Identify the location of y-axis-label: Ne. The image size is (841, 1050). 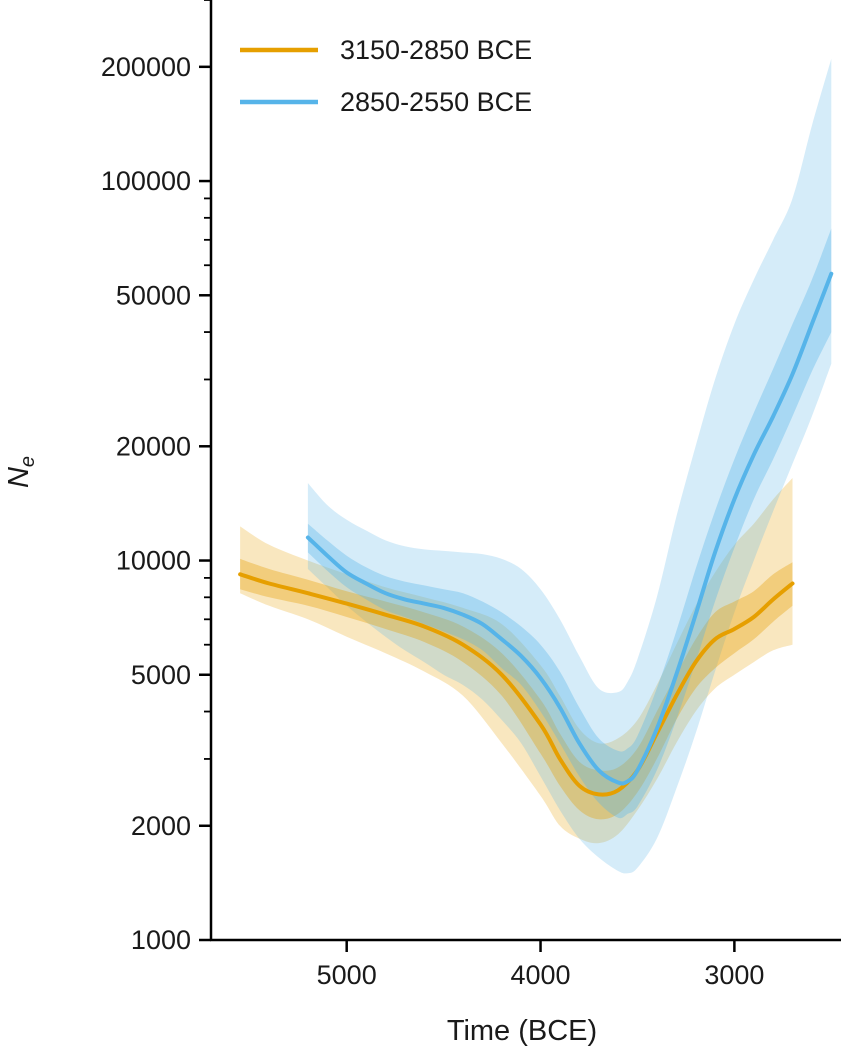
(21, 472).